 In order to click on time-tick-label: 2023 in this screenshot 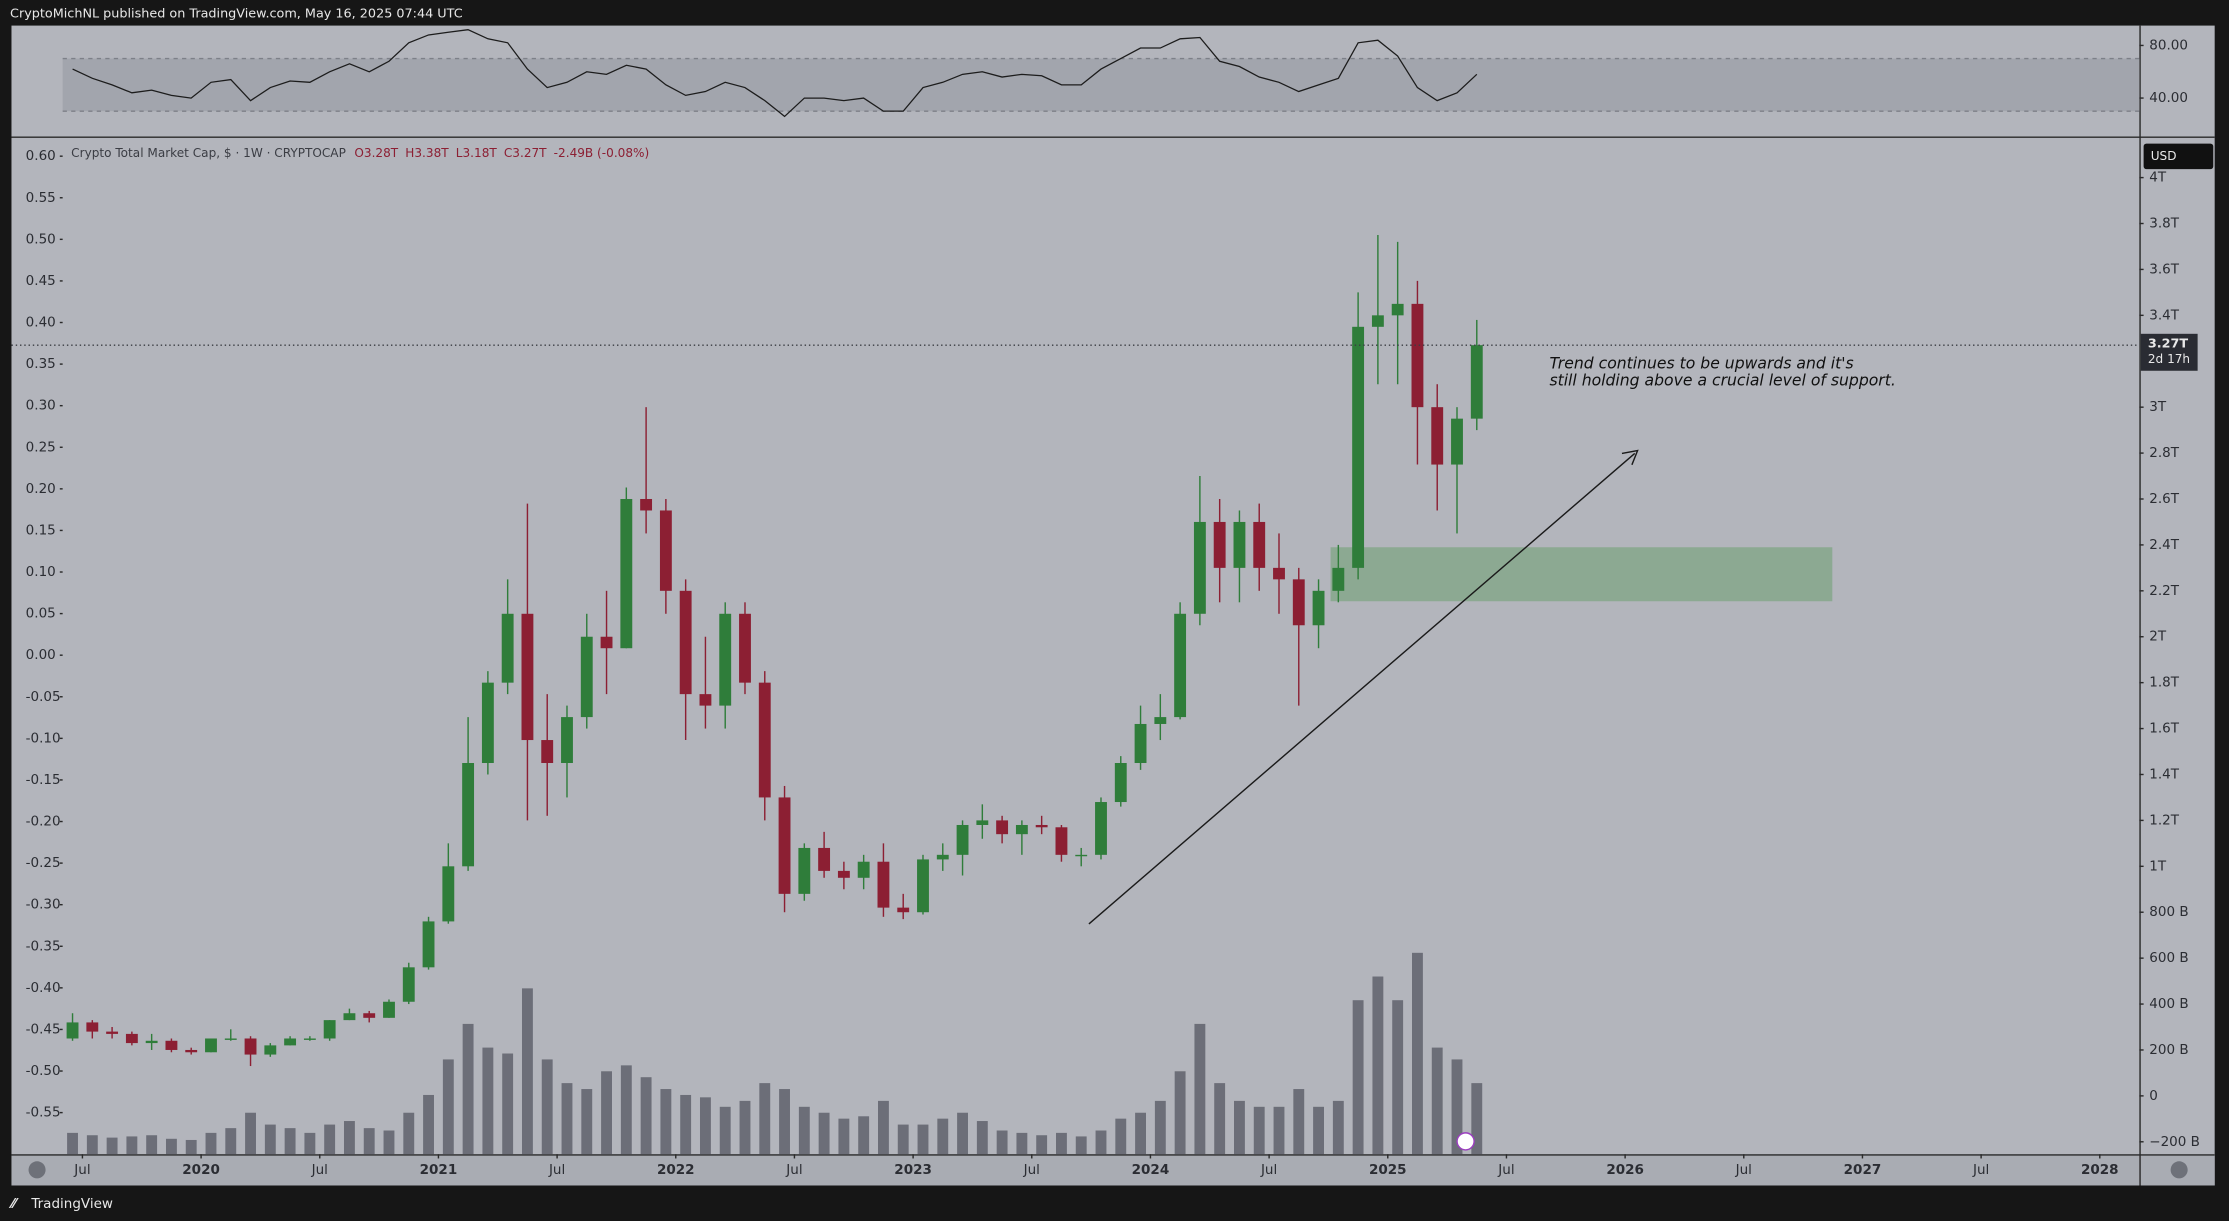, I will do `click(913, 1170)`.